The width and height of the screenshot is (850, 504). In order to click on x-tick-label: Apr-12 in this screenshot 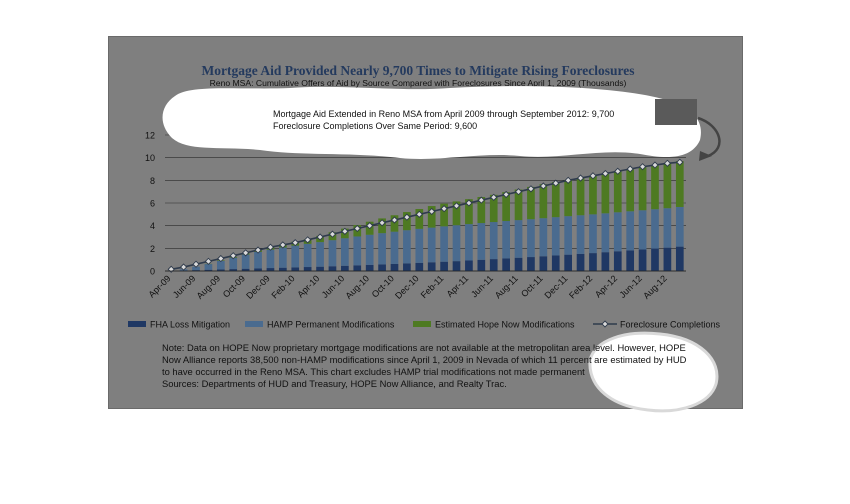, I will do `click(606, 286)`.